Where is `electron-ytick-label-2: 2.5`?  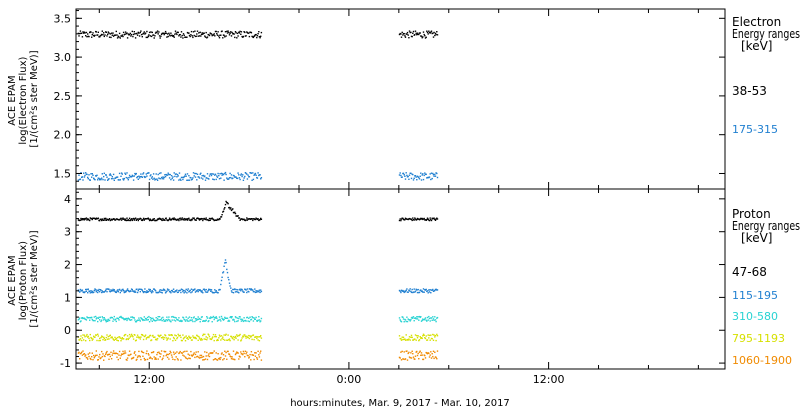 electron-ytick-label-2: 2.5 is located at coordinates (63, 96).